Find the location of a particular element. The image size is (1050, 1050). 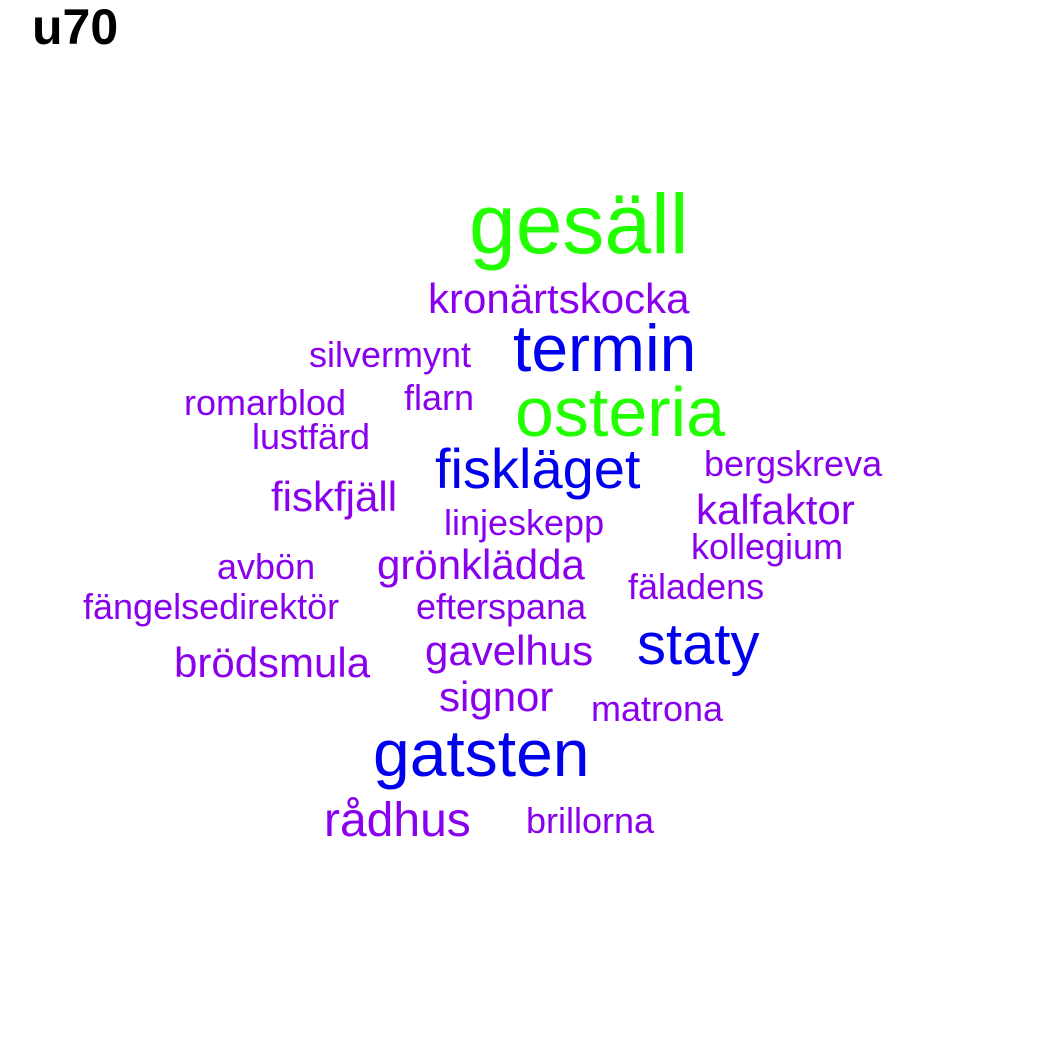

cloud-word: rådhus is located at coordinates (397, 820).